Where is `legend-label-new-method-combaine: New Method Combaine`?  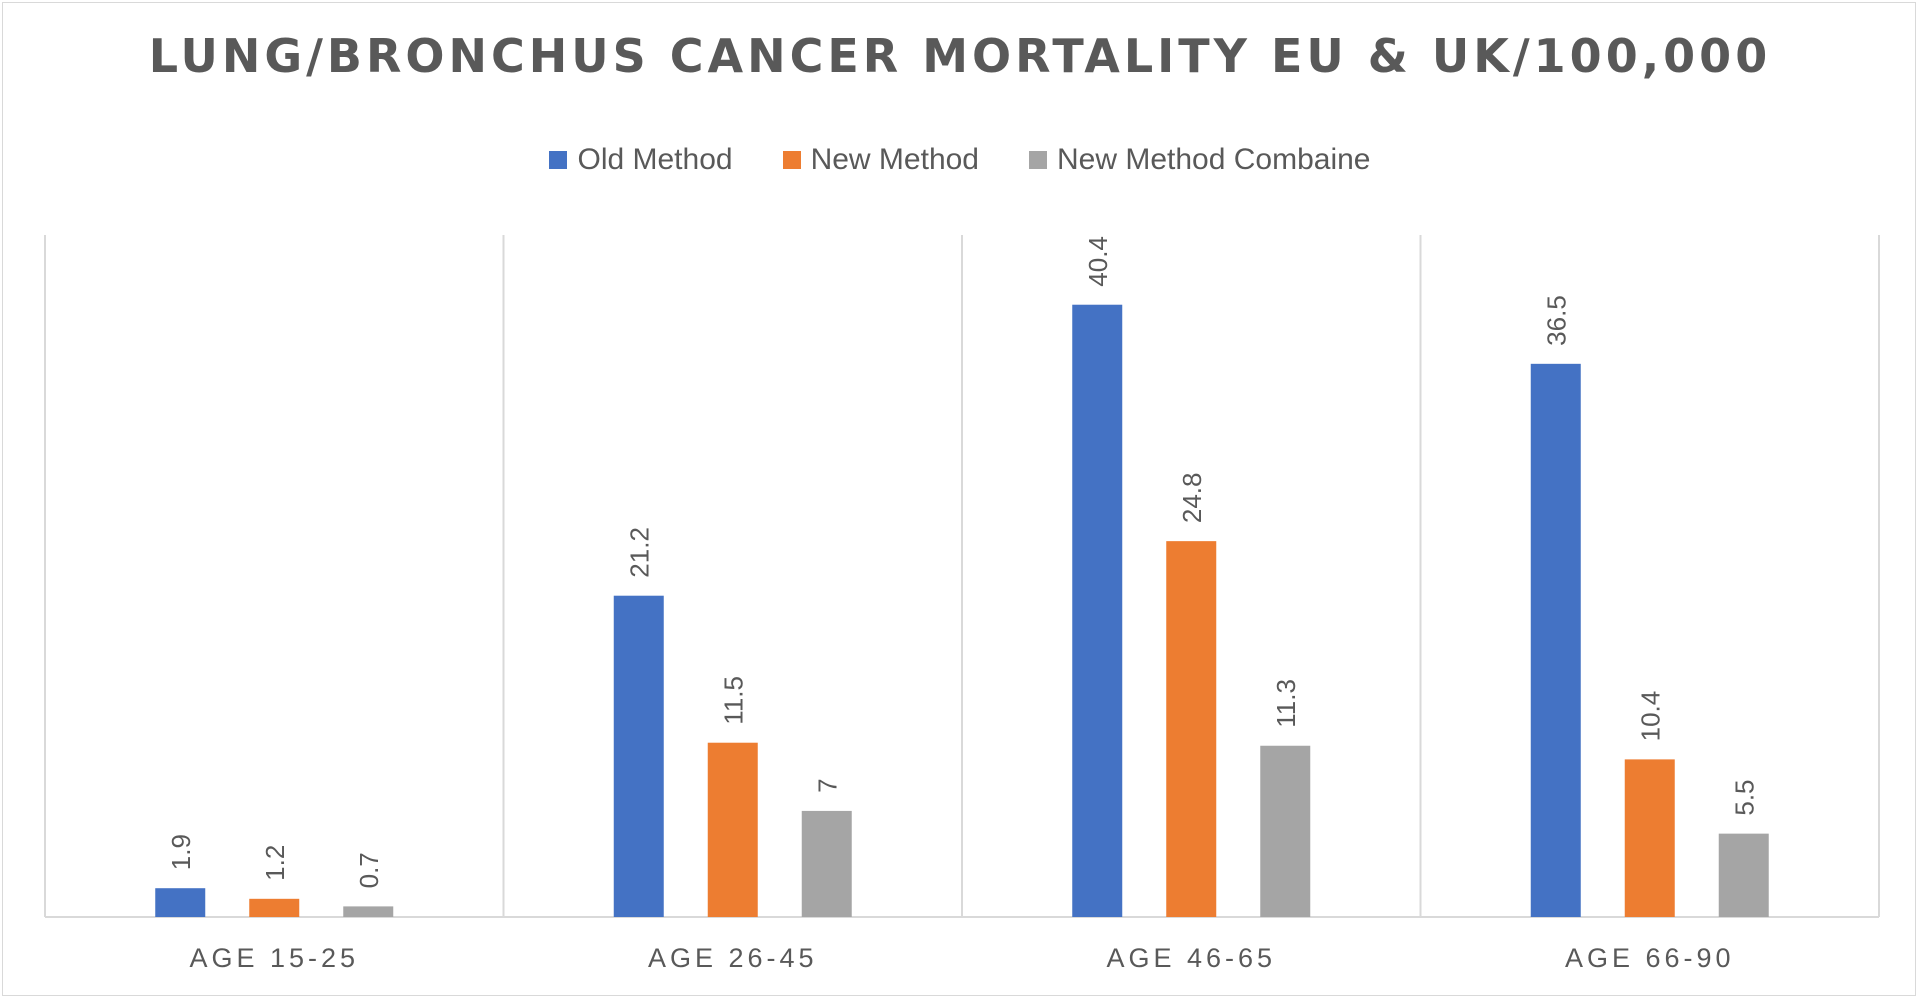 legend-label-new-method-combaine: New Method Combaine is located at coordinates (1214, 159).